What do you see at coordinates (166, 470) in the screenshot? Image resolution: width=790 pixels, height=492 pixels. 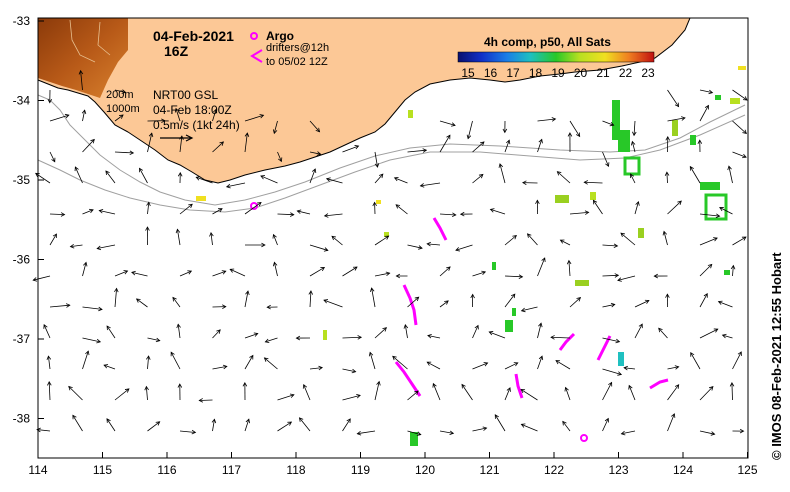 I see `lon-label: 116` at bounding box center [166, 470].